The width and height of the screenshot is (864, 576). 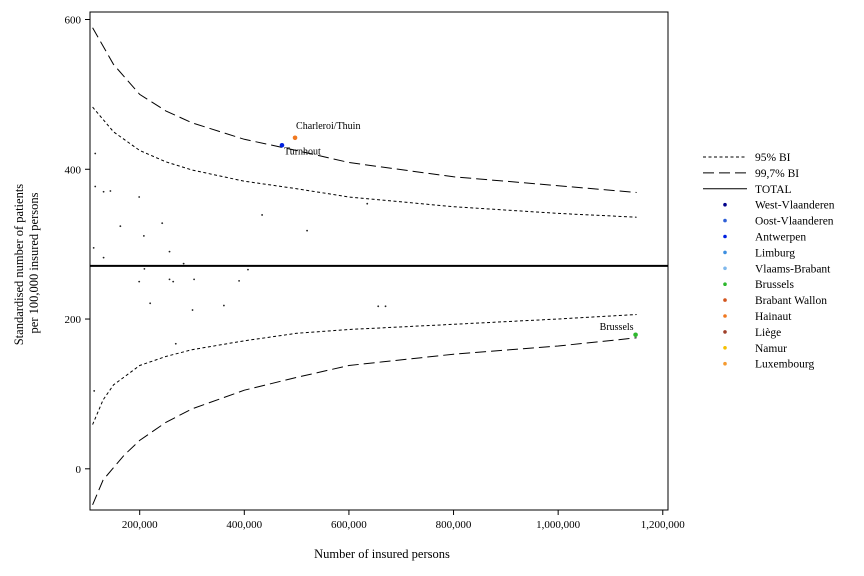 I want to click on legend-label: Antwerpen, so click(x=780, y=238).